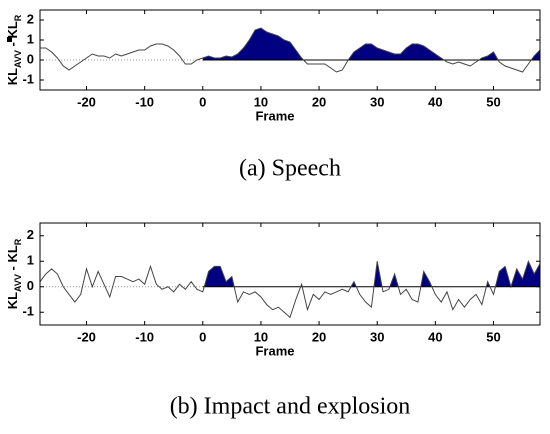 Image resolution: width=550 pixels, height=434 pixels. Describe the element at coordinates (290, 407) in the screenshot. I see `caption: (b) Impact and explosion` at that location.